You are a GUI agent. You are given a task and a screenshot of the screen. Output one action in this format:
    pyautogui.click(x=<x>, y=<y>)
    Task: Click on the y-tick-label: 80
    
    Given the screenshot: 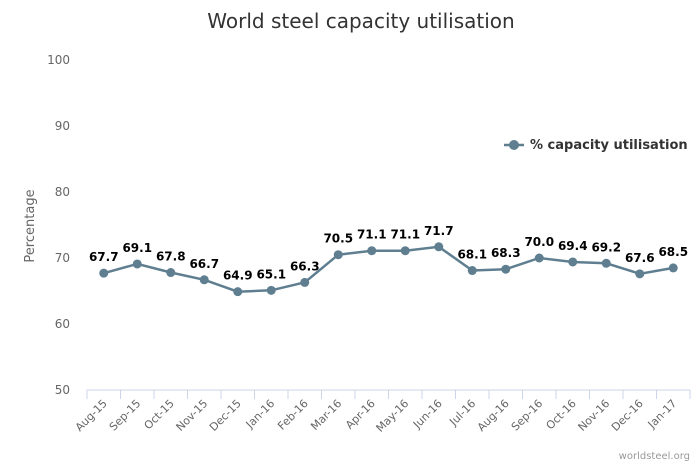 What is the action you would take?
    pyautogui.click(x=62, y=192)
    